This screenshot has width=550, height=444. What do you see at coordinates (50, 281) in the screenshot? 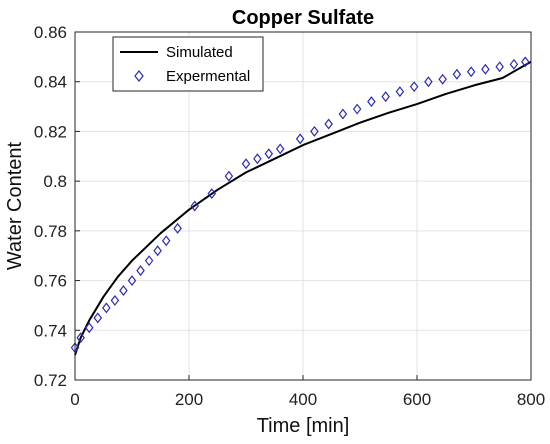
I see `y-tick-label: 0.76` at bounding box center [50, 281].